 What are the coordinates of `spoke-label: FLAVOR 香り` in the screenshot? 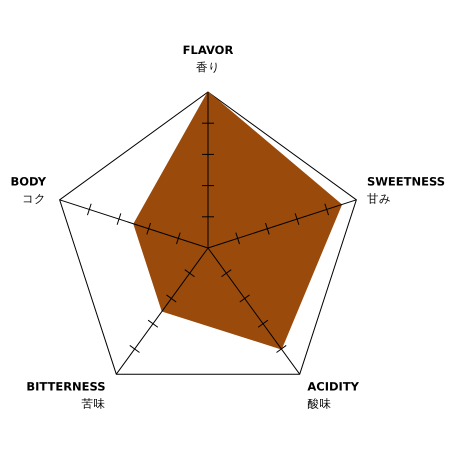 It's located at (208, 58).